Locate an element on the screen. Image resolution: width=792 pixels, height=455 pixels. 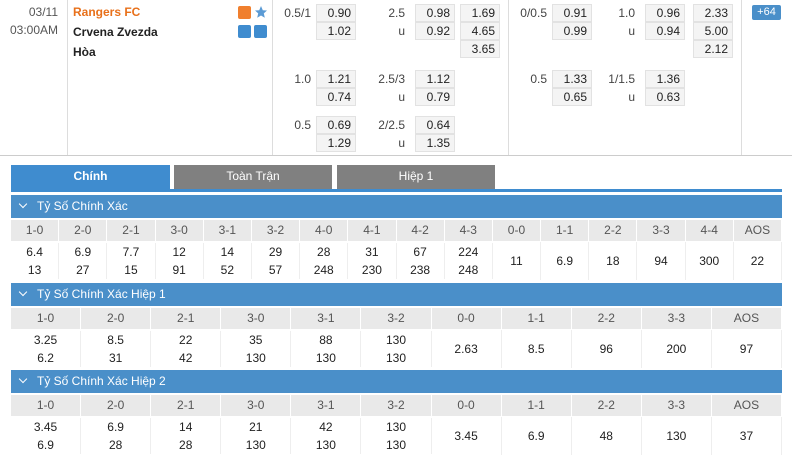
odds-value: 3.25 is located at coordinates (46, 340).